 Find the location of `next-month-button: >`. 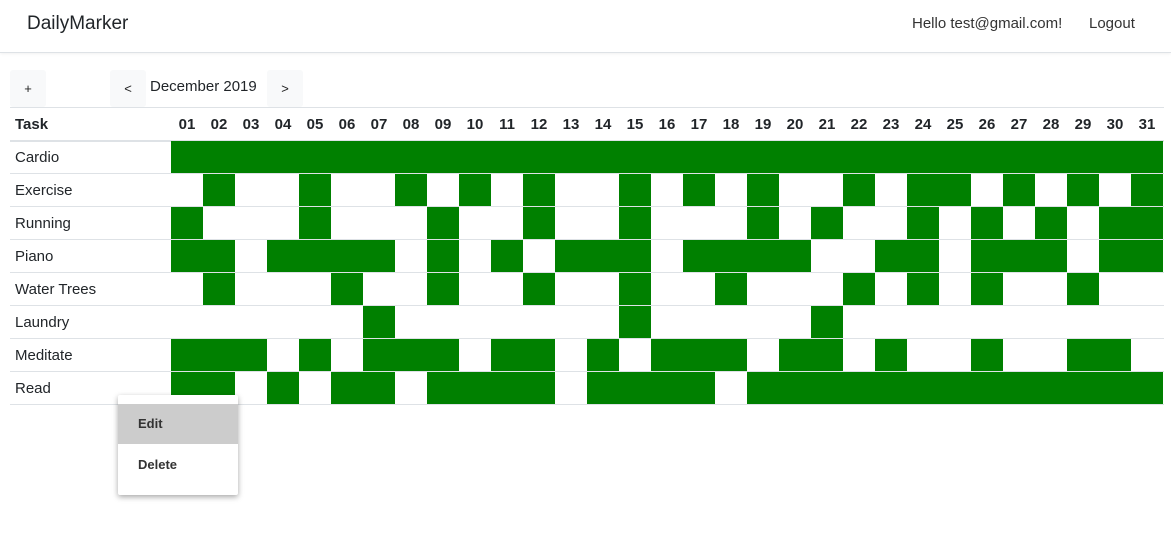

next-month-button: > is located at coordinates (285, 88).